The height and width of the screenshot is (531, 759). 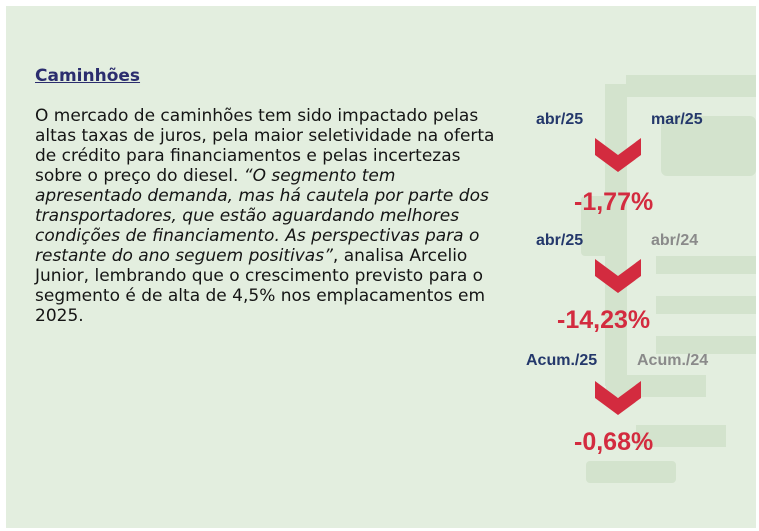 What do you see at coordinates (614, 442) in the screenshot?
I see `percent-change: -0,68%` at bounding box center [614, 442].